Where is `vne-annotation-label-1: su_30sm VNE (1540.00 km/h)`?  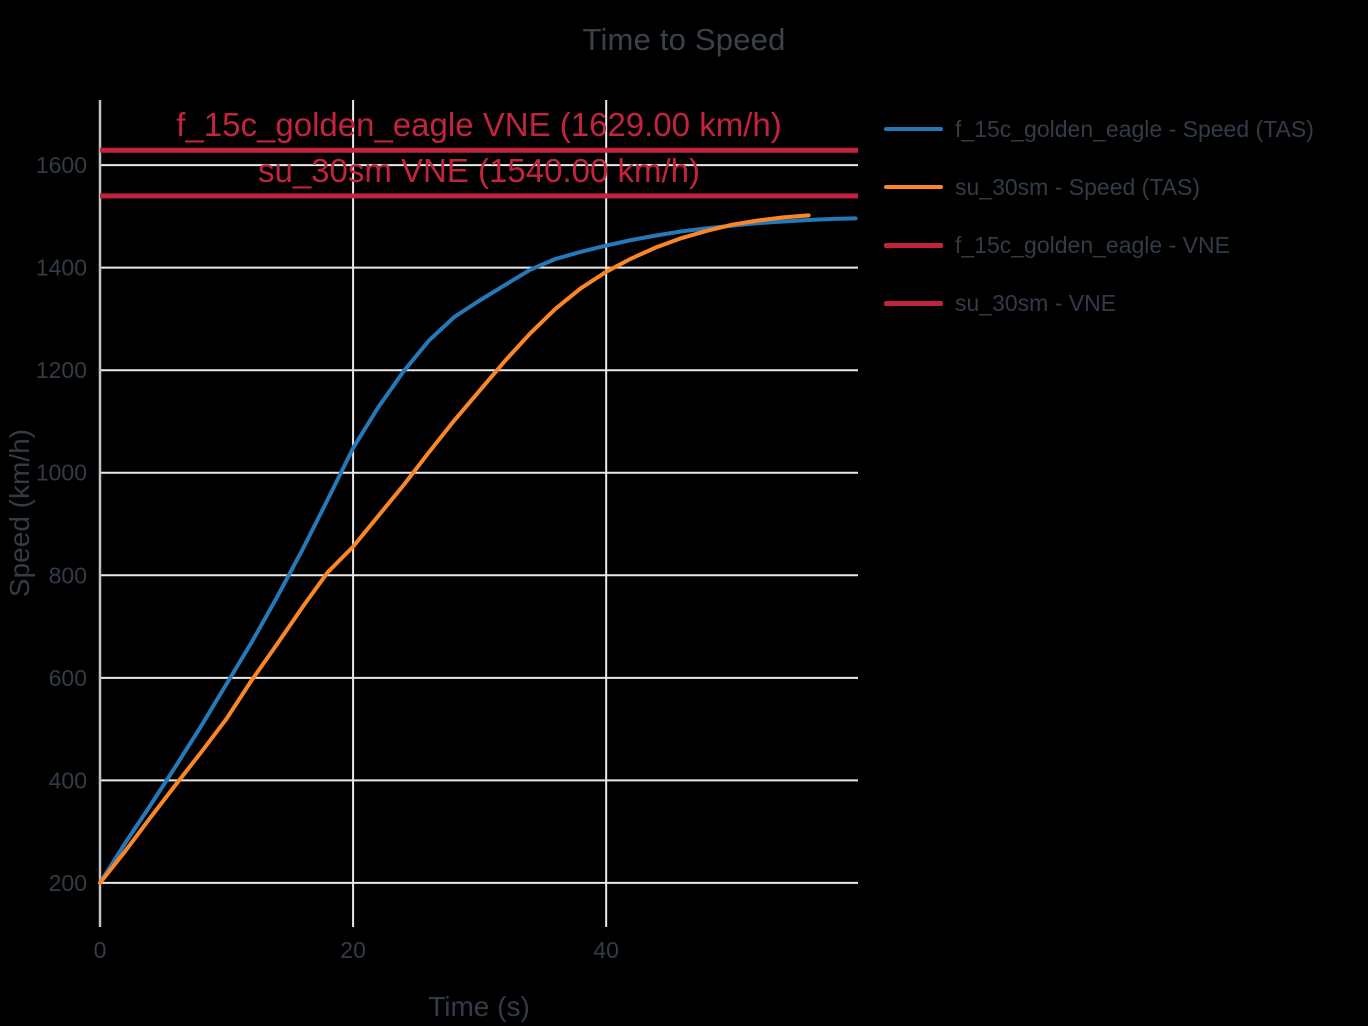 vne-annotation-label-1: su_30sm VNE (1540.00 km/h) is located at coordinates (479, 170).